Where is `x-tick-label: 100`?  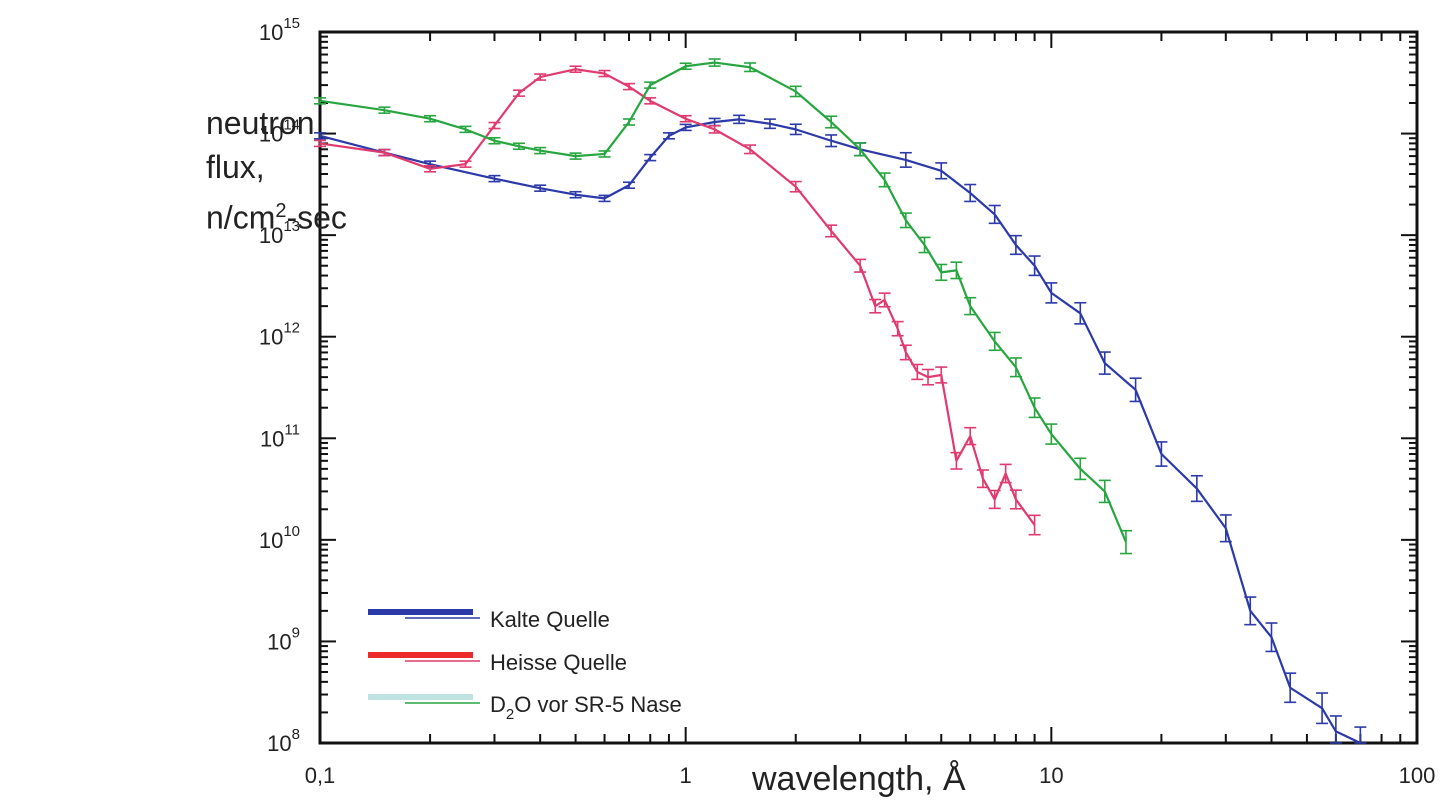
x-tick-label: 100 is located at coordinates (1417, 775).